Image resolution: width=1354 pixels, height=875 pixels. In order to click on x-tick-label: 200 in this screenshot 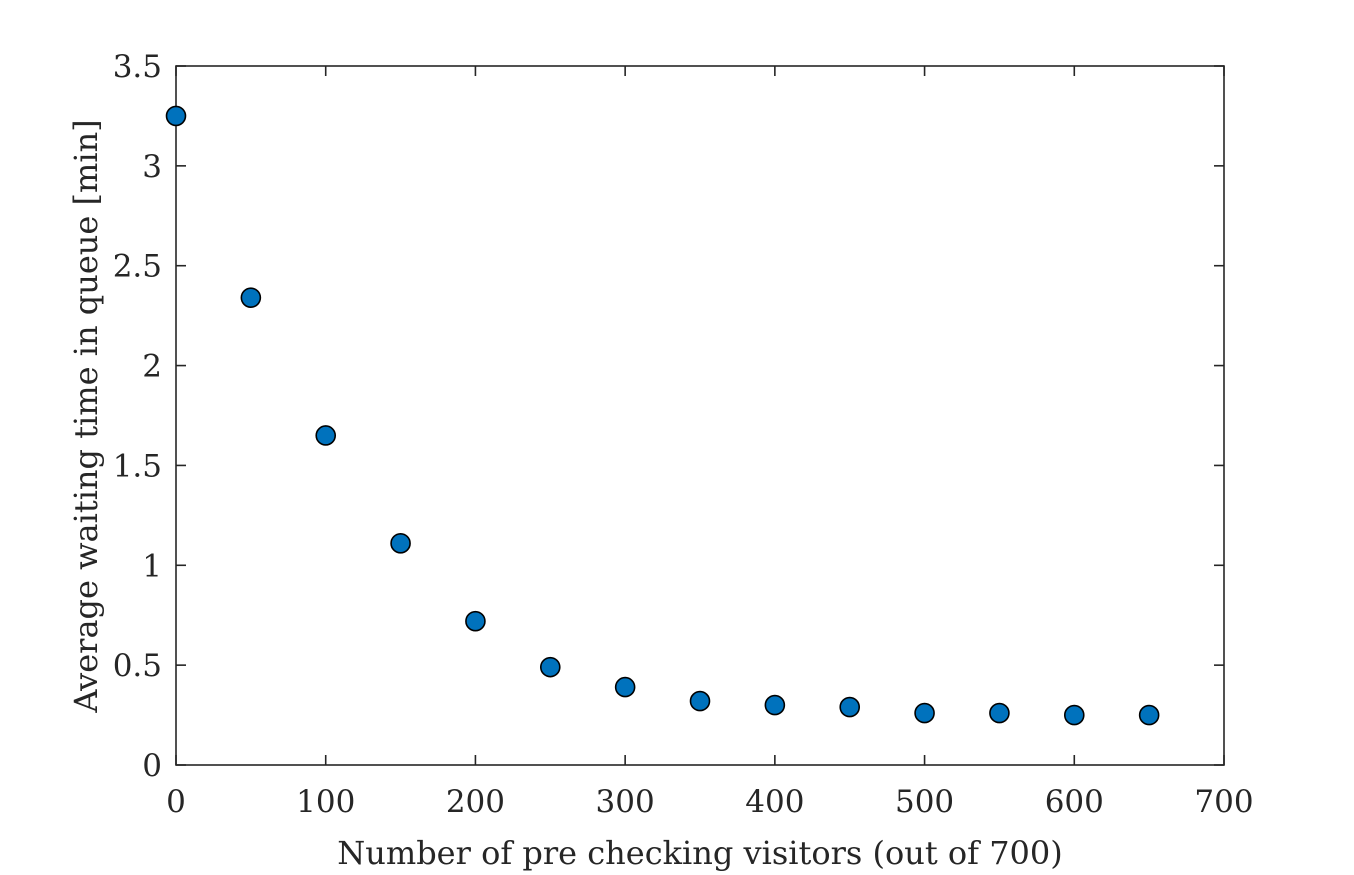, I will do `click(475, 802)`.